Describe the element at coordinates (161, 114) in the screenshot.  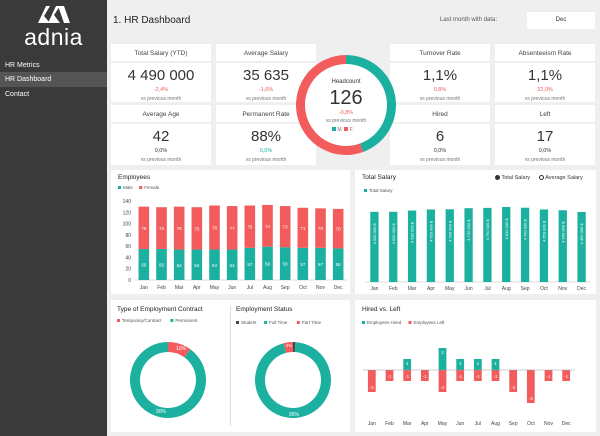
I see `kpi-title: Average Age` at that location.